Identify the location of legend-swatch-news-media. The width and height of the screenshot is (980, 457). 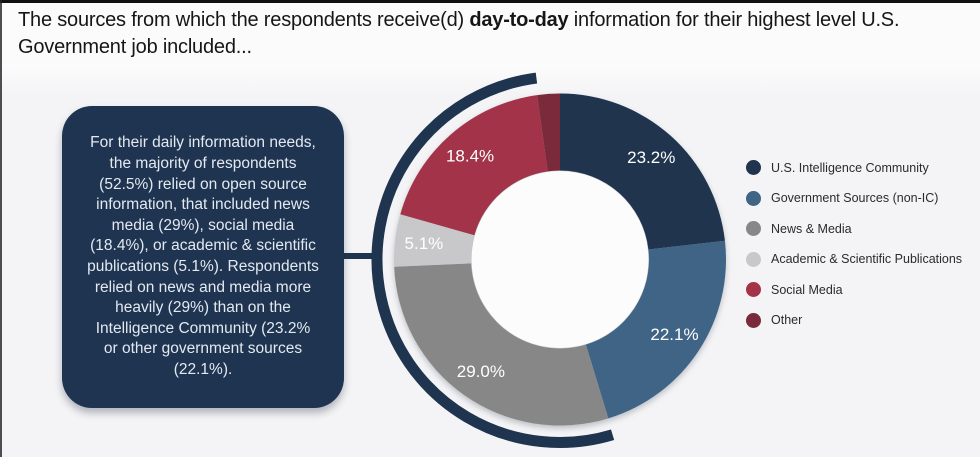
(753, 228).